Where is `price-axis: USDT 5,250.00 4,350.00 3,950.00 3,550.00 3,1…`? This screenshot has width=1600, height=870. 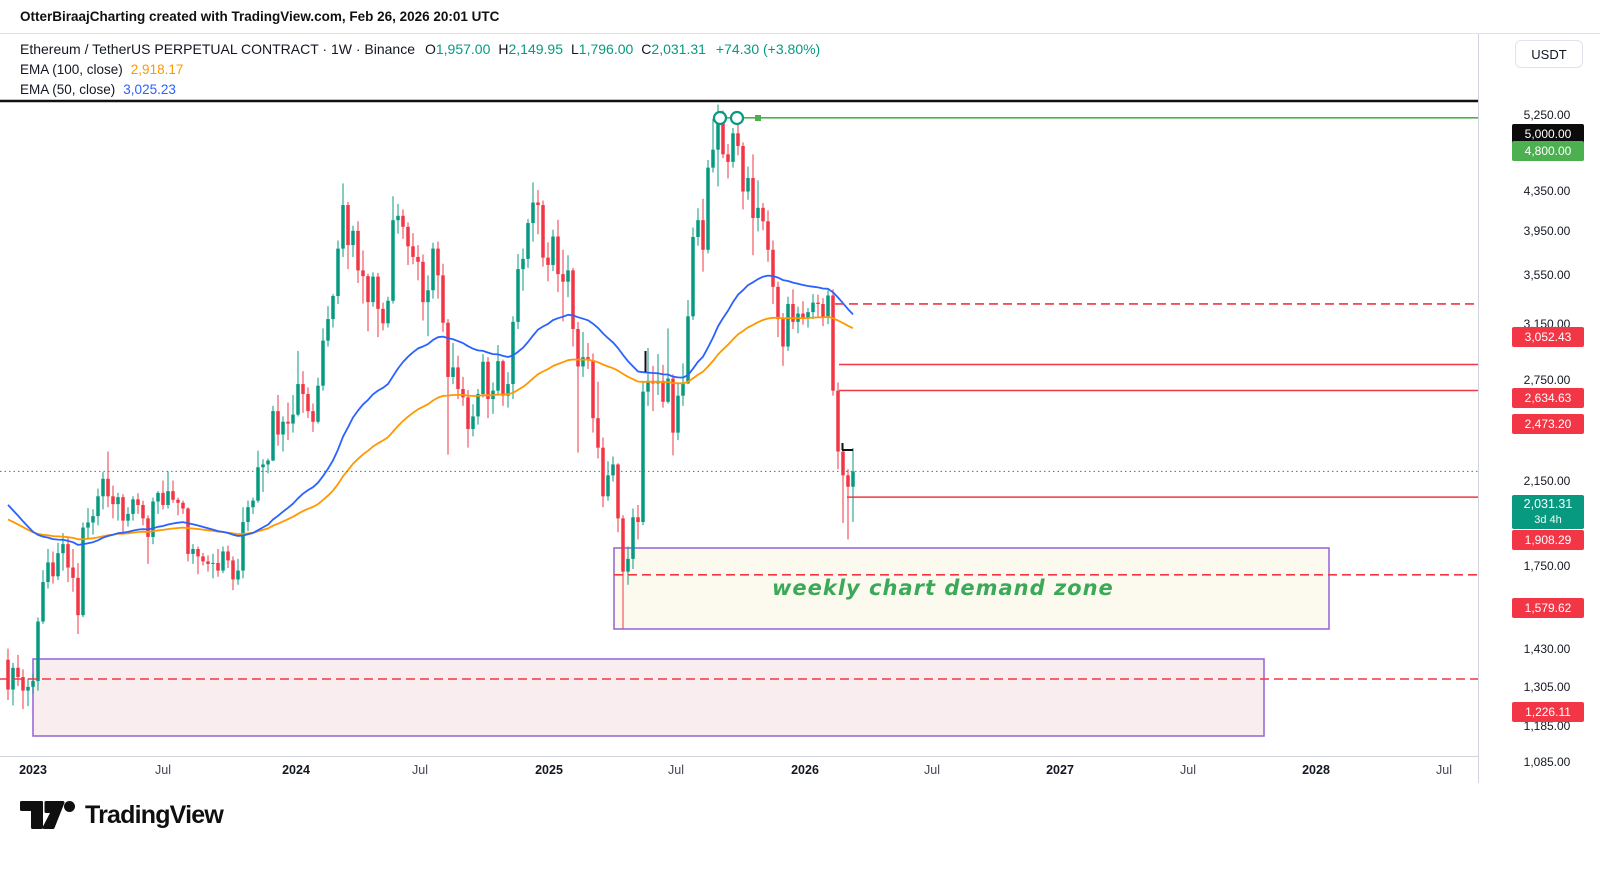
price-axis: USDT 5,250.00 4,350.00 3,950.00 3,550.00 3,1… is located at coordinates (1539, 408).